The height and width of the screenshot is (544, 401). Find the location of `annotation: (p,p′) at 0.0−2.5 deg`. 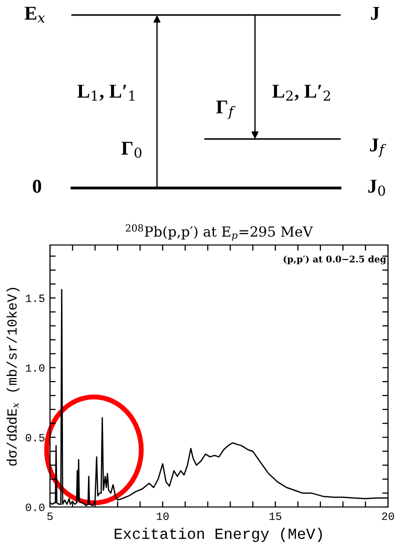

annotation: (p,p′) at 0.0−2.5 deg is located at coordinates (335, 259).